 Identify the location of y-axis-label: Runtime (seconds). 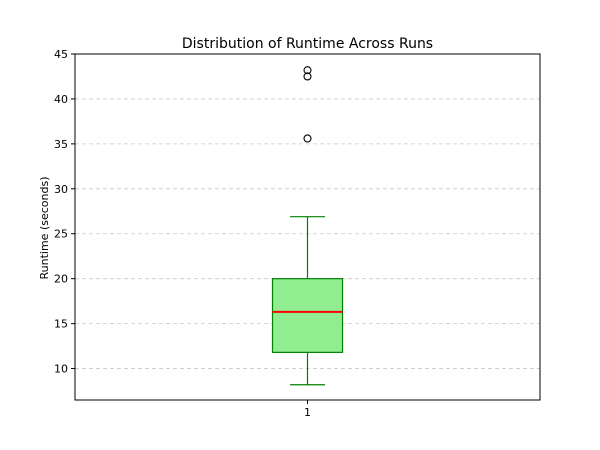
(44, 228).